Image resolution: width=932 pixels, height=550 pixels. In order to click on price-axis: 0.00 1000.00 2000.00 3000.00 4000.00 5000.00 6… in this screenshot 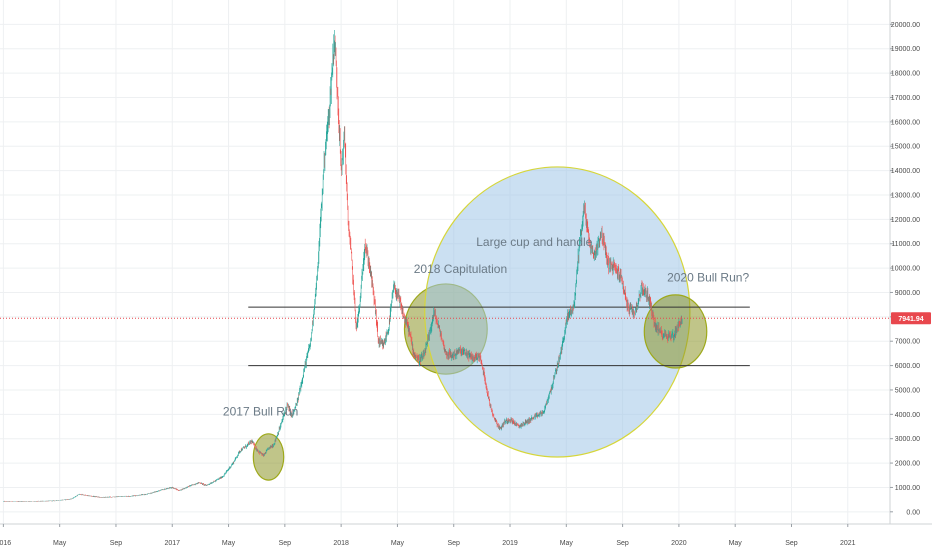, I will do `click(905, 269)`.